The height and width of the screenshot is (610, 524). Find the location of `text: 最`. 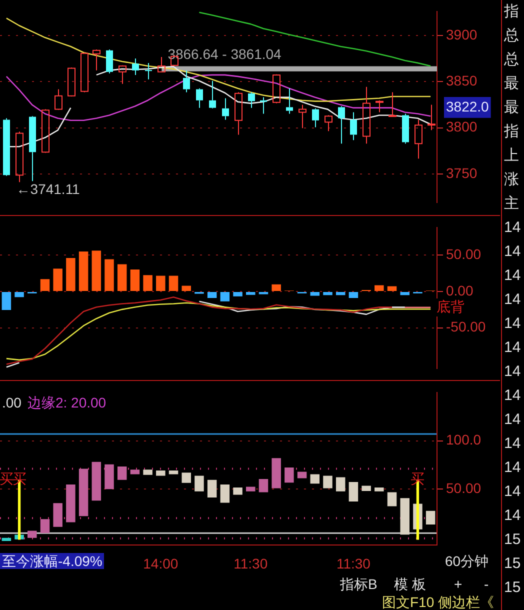

text: 最 is located at coordinates (511, 108).